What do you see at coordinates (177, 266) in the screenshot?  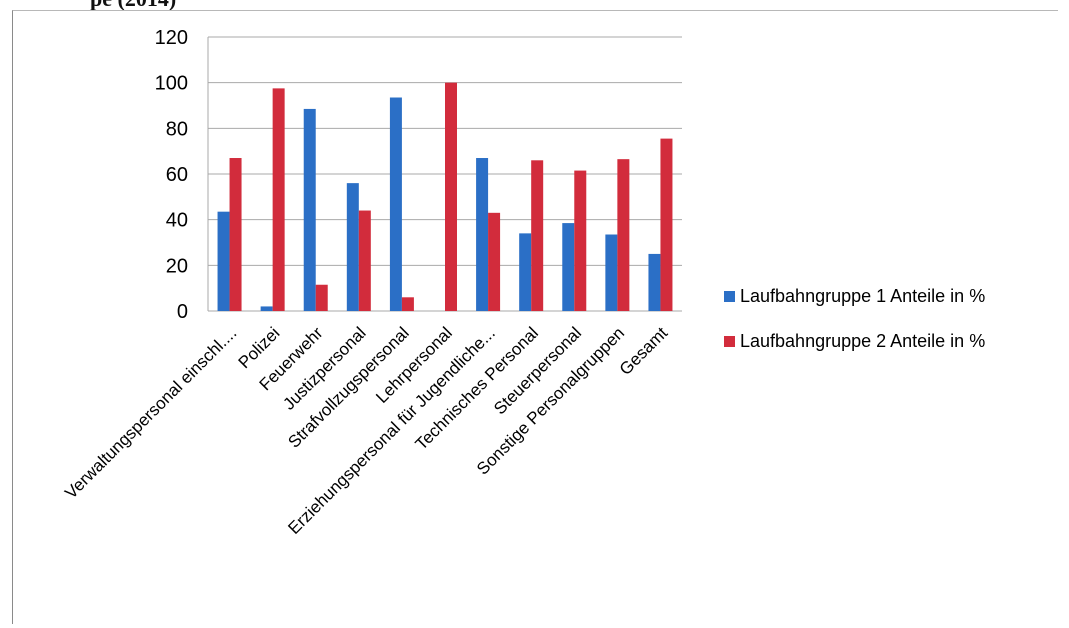 I see `y-tick-label: 20` at bounding box center [177, 266].